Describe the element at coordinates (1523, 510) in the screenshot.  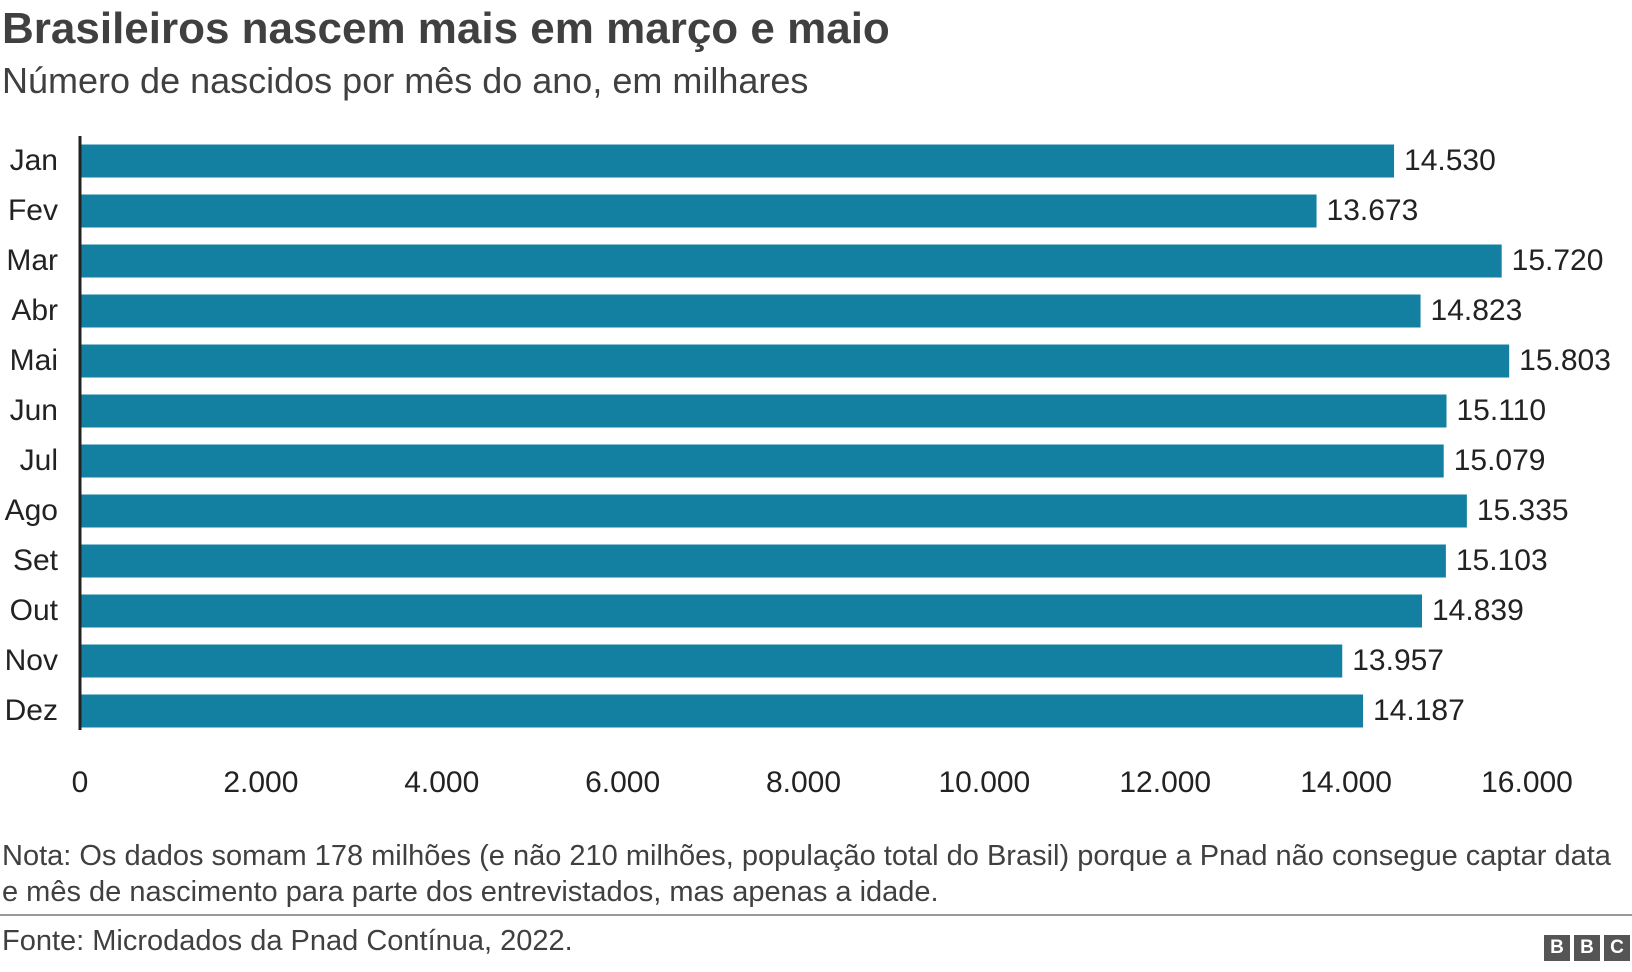
I see `value-label: 15.335` at that location.